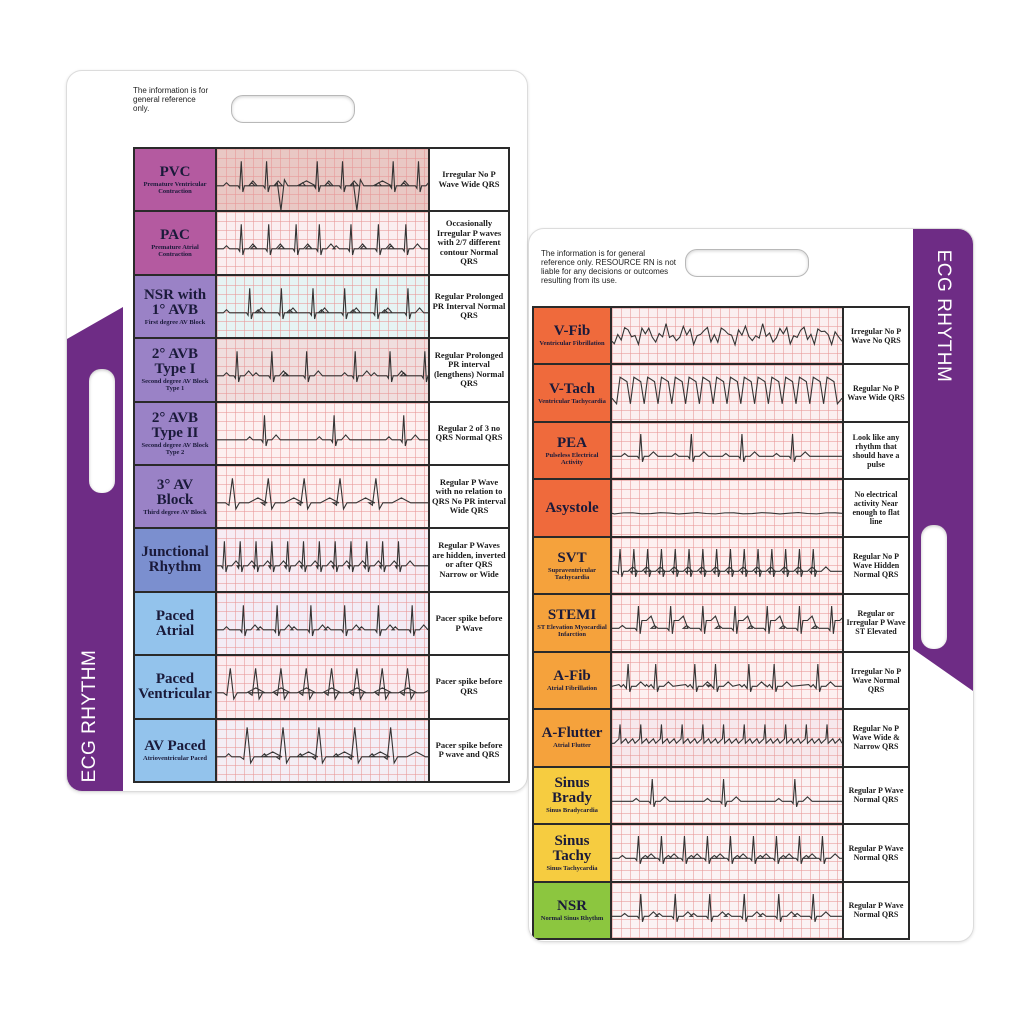  Describe the element at coordinates (175, 512) in the screenshot. I see `rhythm-subtitle: Third degree AV Block` at that location.